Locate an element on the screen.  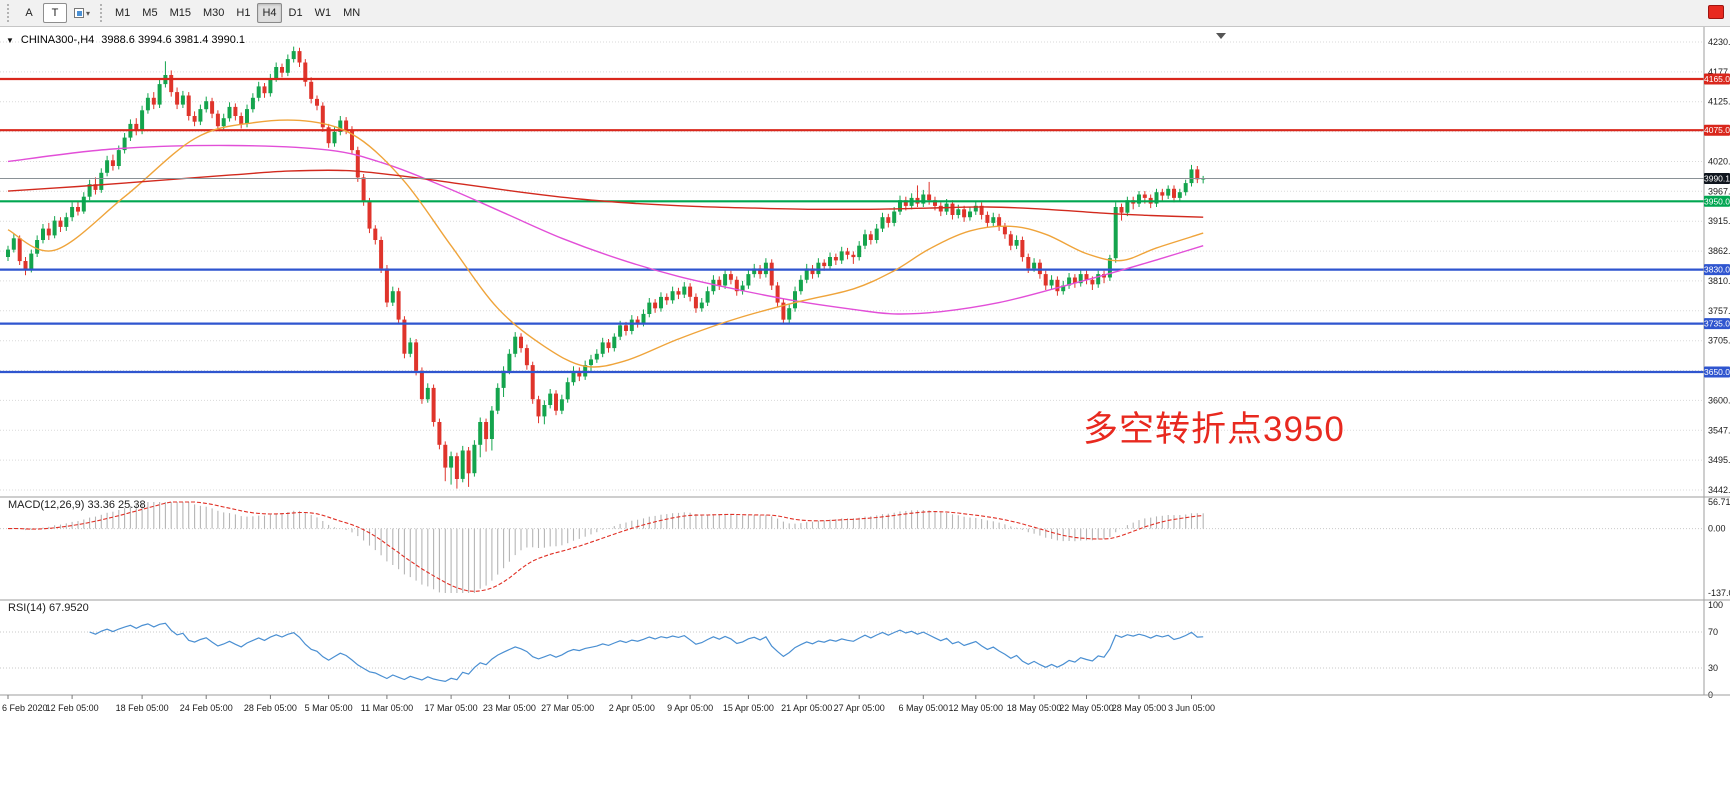
timeframe-m30-button: M30 is located at coordinates (213, 13).